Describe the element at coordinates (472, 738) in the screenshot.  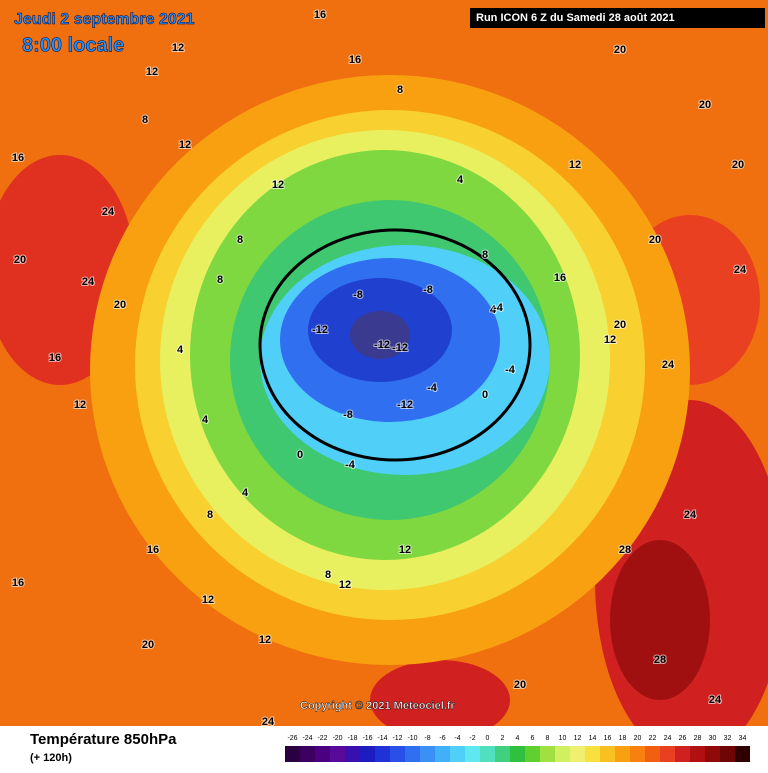
I see `legend-label: -2` at that location.